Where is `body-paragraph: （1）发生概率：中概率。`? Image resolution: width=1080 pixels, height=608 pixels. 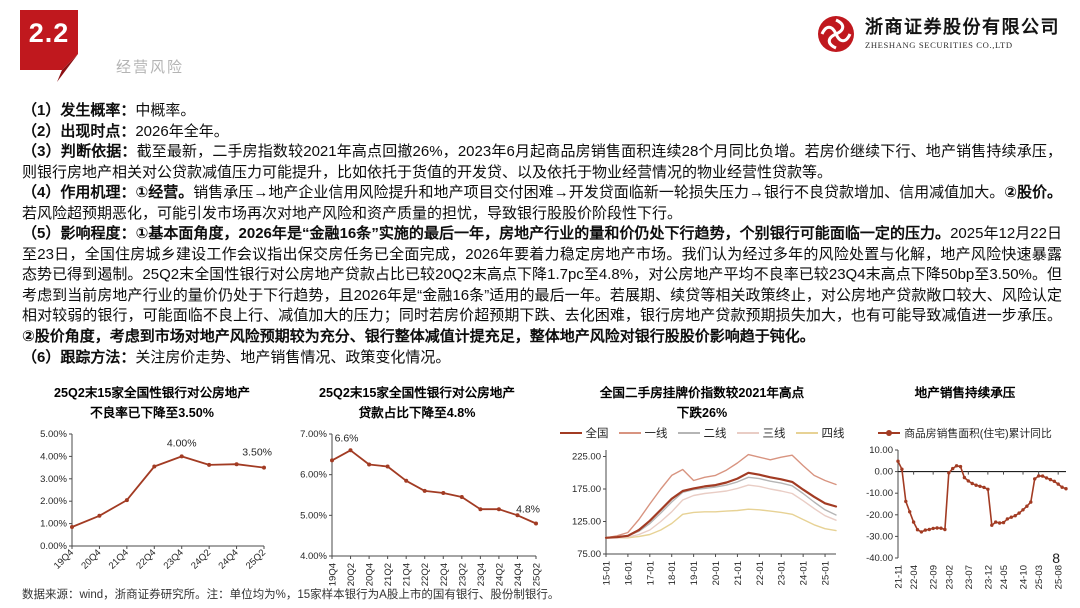 body-paragraph: （1）发生概率：中概率。 is located at coordinates (109, 110).